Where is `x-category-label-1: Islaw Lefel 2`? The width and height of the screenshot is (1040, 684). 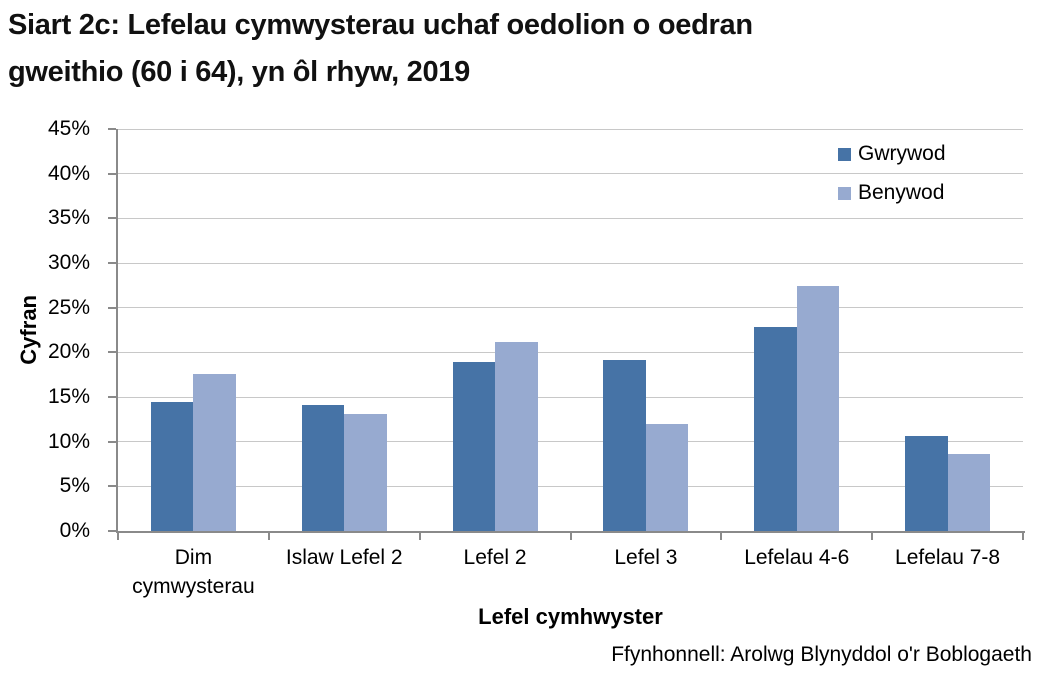 x-category-label-1: Islaw Lefel 2 is located at coordinates (344, 557).